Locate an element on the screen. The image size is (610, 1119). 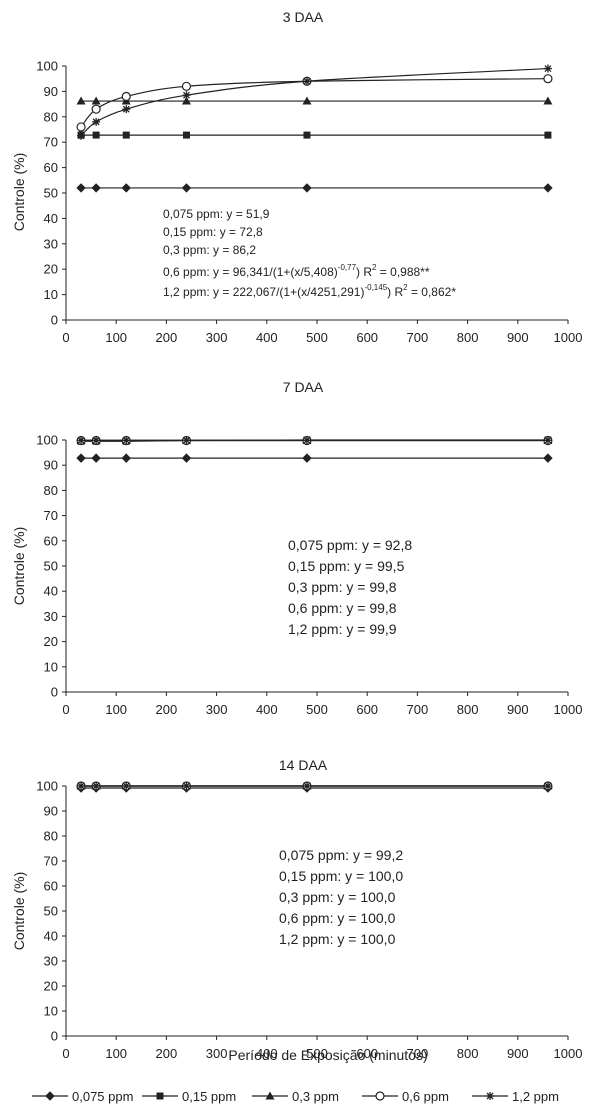
y-tick-label-7daa: 100 is located at coordinates (47, 440).